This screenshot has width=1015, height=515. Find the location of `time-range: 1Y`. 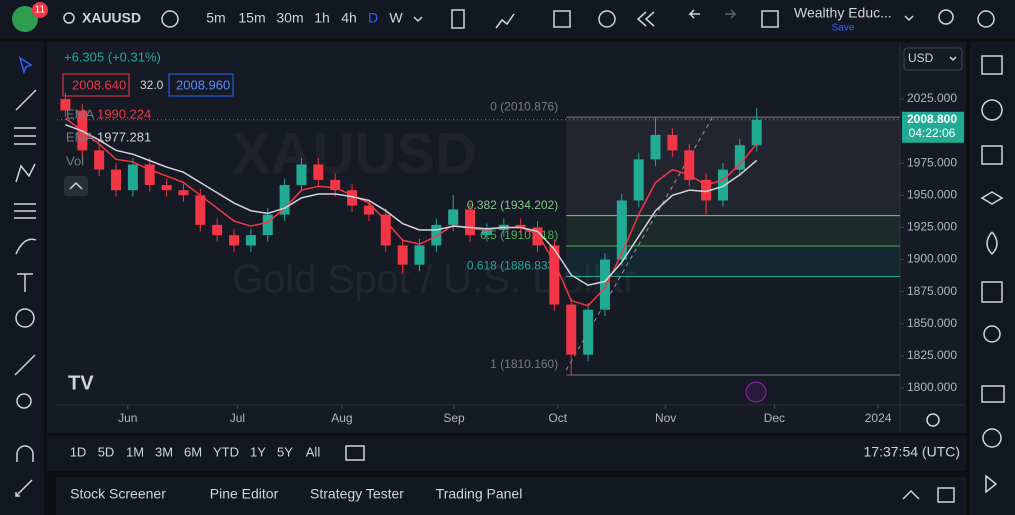

time-range: 1Y is located at coordinates (258, 451).